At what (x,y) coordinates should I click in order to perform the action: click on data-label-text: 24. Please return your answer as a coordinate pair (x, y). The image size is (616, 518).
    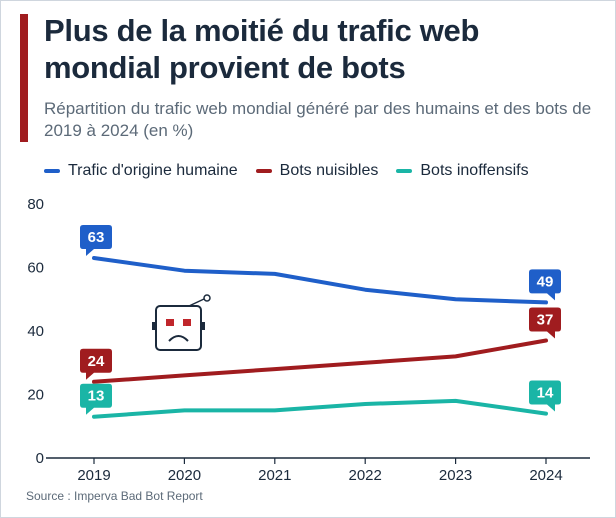
    Looking at the image, I should click on (96, 361).